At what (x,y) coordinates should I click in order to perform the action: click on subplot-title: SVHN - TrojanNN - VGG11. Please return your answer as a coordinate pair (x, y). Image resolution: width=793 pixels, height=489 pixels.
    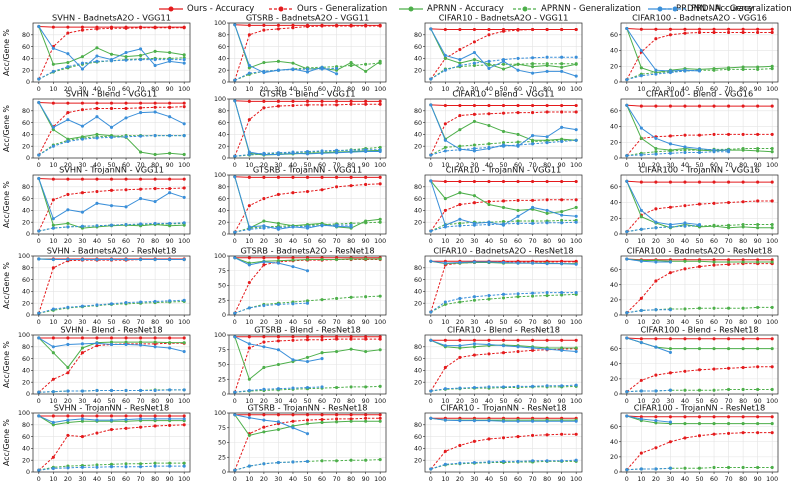
    Looking at the image, I should click on (111, 170).